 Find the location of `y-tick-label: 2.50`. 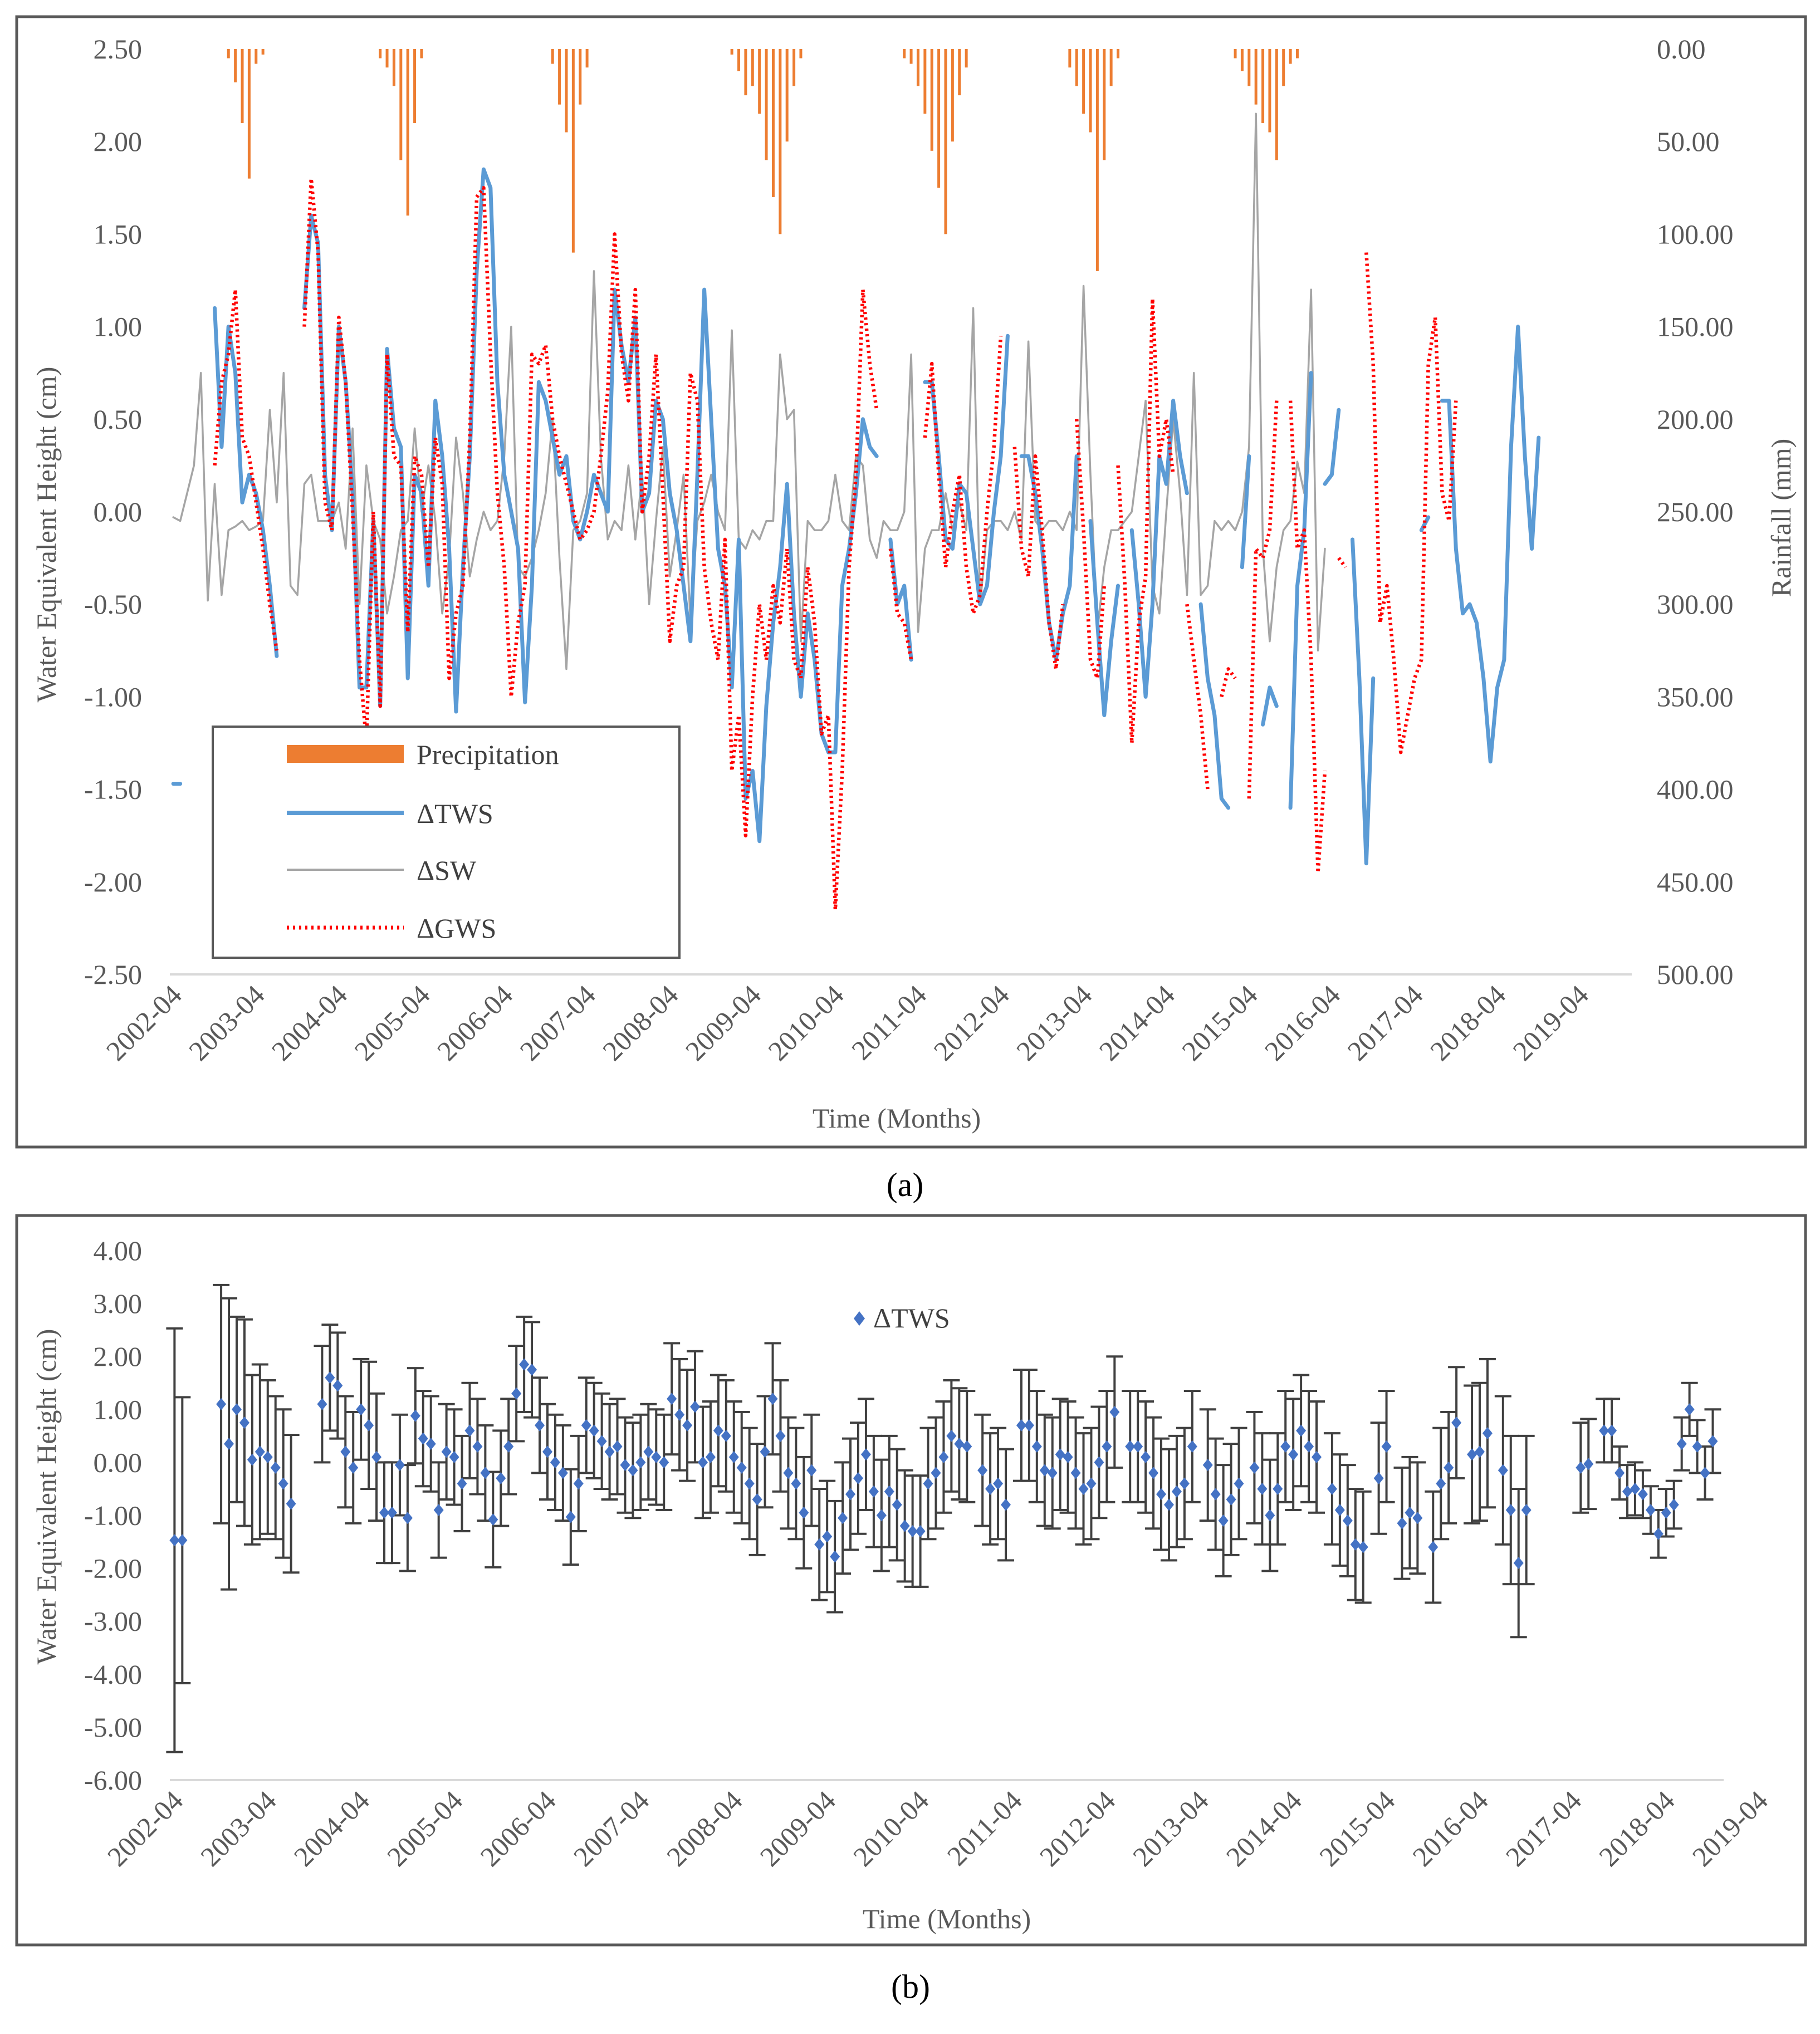

y-tick-label: 2.50 is located at coordinates (119, 49).